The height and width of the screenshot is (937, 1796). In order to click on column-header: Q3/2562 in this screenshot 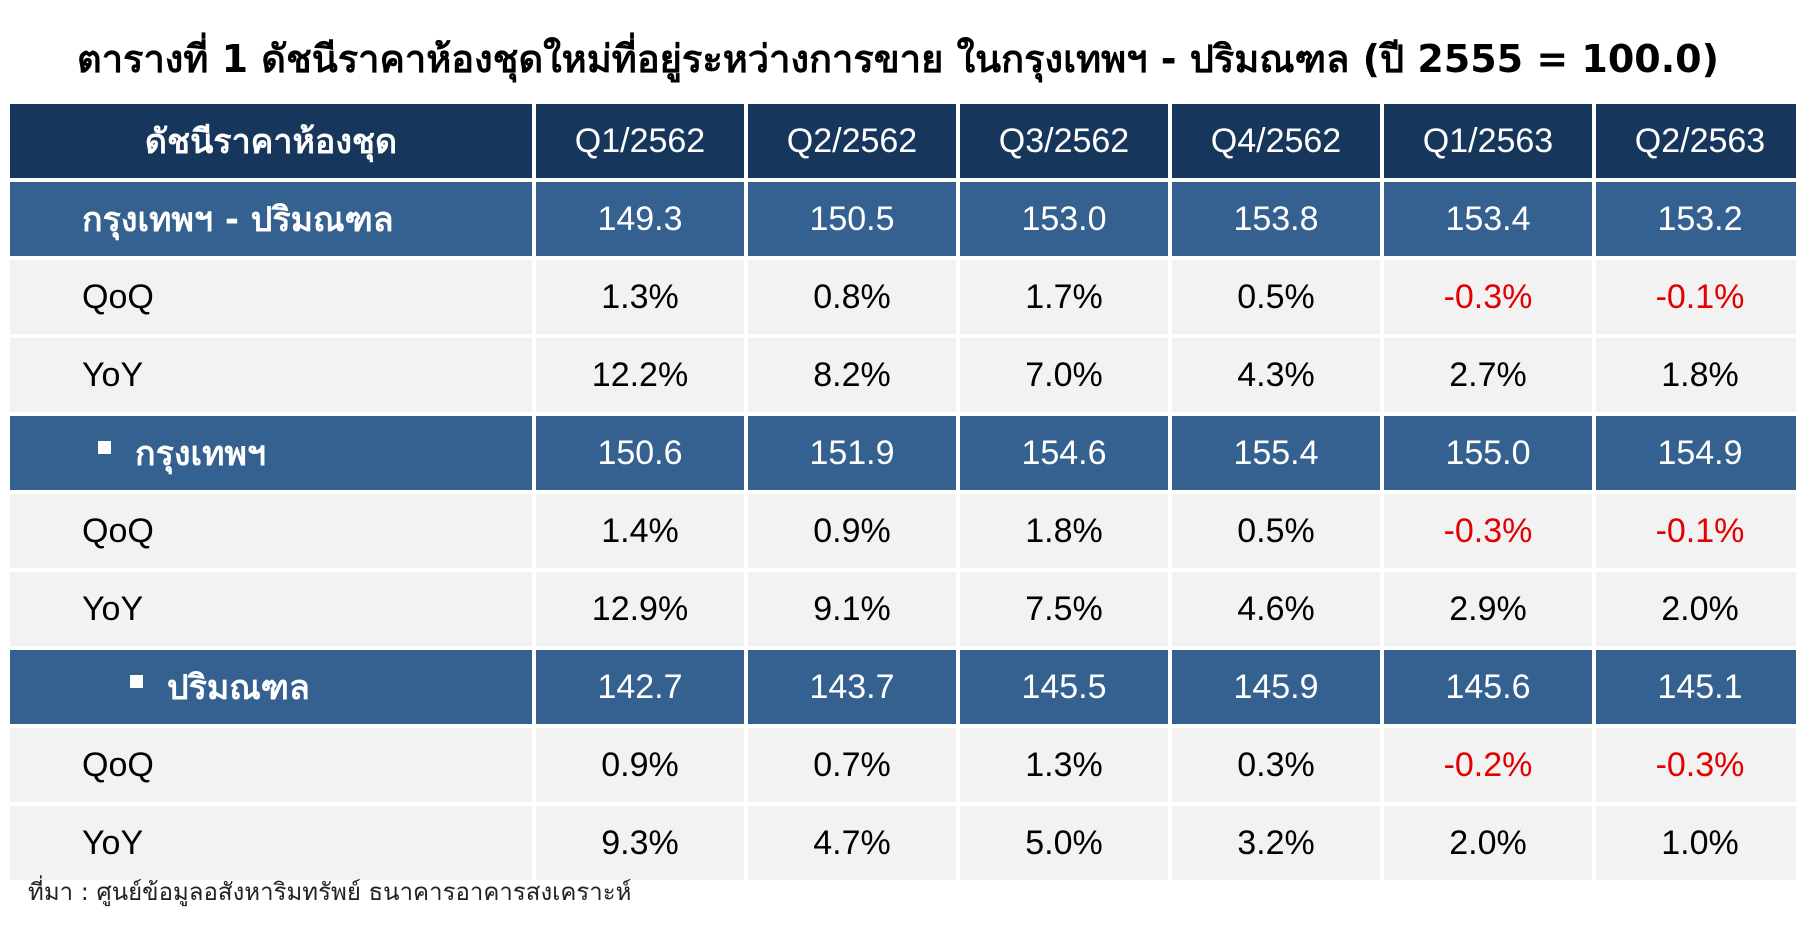, I will do `click(1064, 141)`.